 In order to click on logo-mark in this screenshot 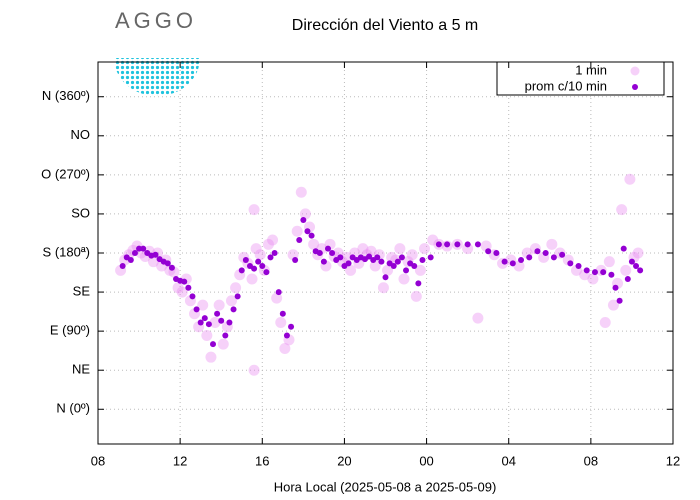, I will do `click(157, 77)`.